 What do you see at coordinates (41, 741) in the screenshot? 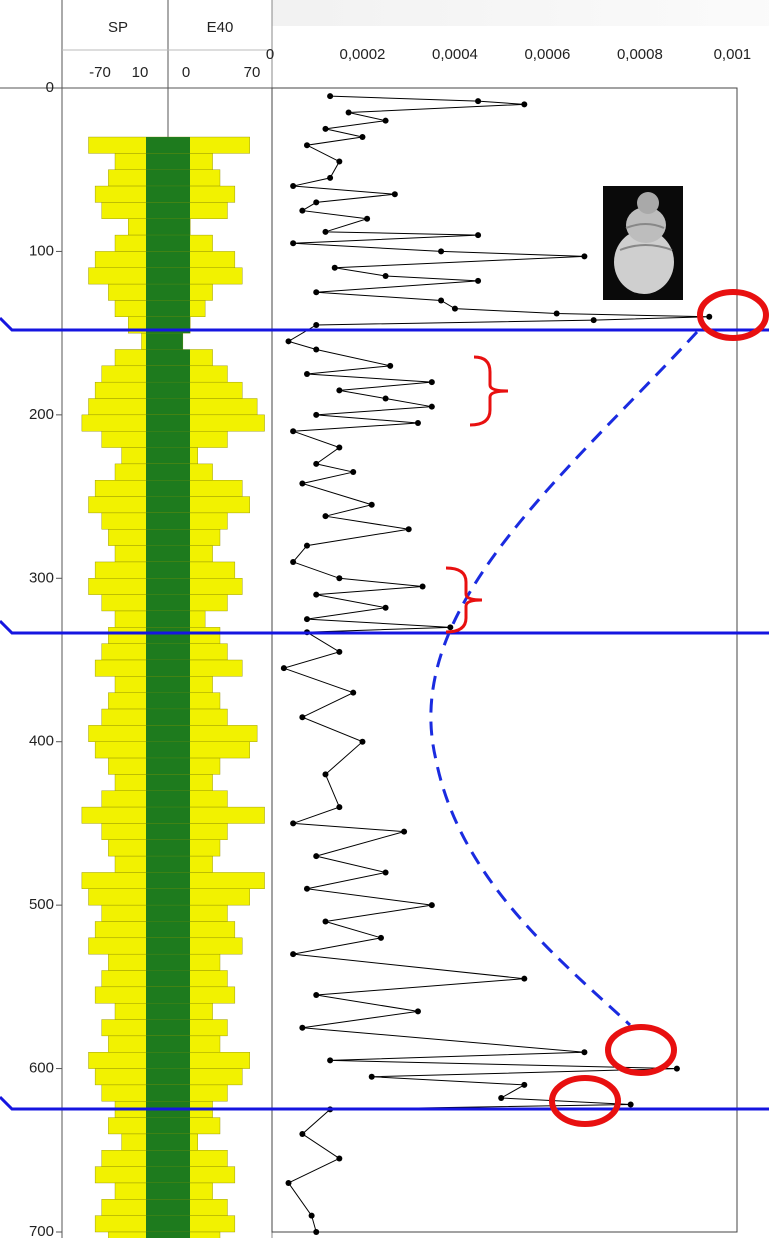
I see `y-tick-label: 400` at bounding box center [41, 741].